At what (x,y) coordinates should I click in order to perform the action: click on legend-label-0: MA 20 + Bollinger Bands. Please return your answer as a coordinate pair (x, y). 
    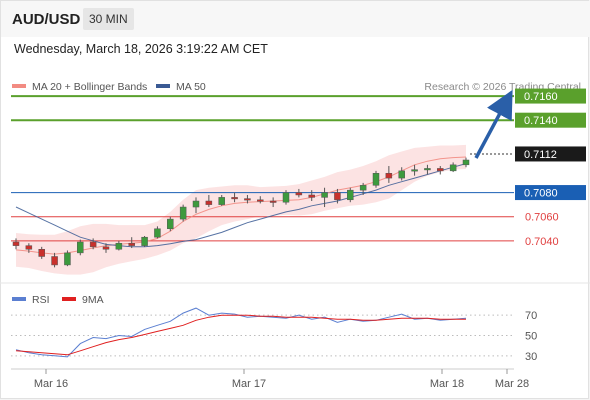
    Looking at the image, I should click on (89, 87).